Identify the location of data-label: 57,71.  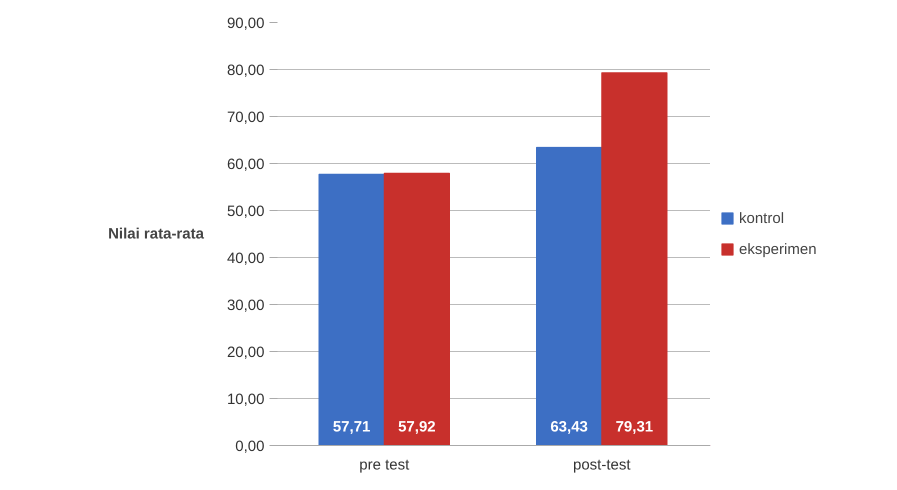
(351, 427).